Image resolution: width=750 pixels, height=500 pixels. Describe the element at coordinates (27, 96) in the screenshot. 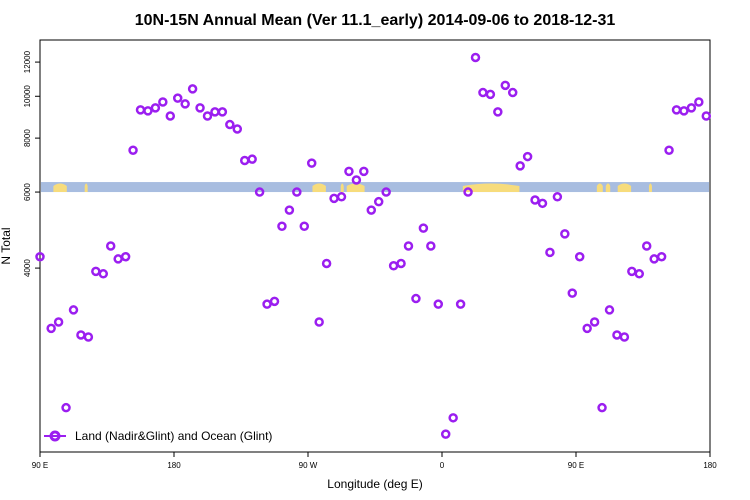

I see `y-tick-label: 10000` at that location.